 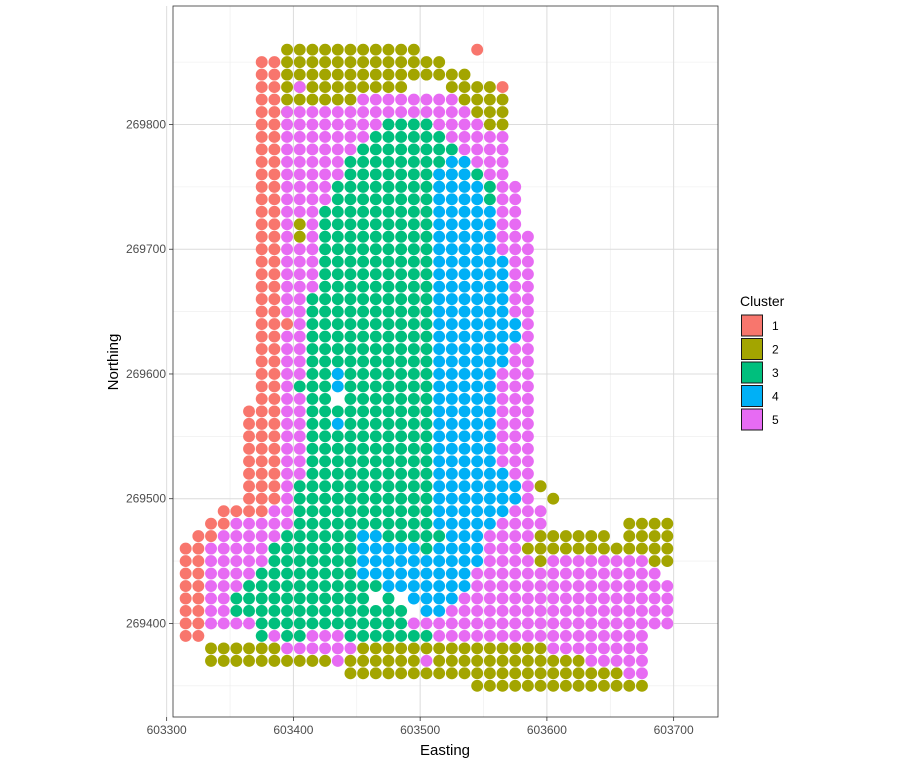 What do you see at coordinates (775, 350) in the screenshot?
I see `legend-label-2: 2` at bounding box center [775, 350].